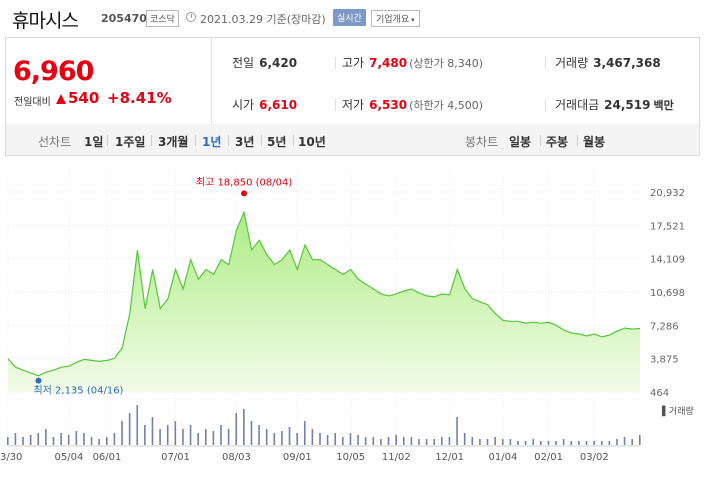 The image size is (705, 479). Describe the element at coordinates (557, 142) in the screenshot. I see `tab-weekly-candle: 주봉` at that location.